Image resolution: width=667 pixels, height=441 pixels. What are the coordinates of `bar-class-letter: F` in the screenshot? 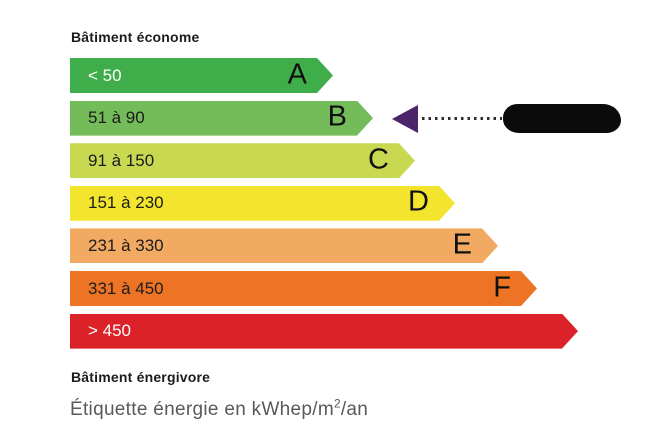 It's located at (502, 286).